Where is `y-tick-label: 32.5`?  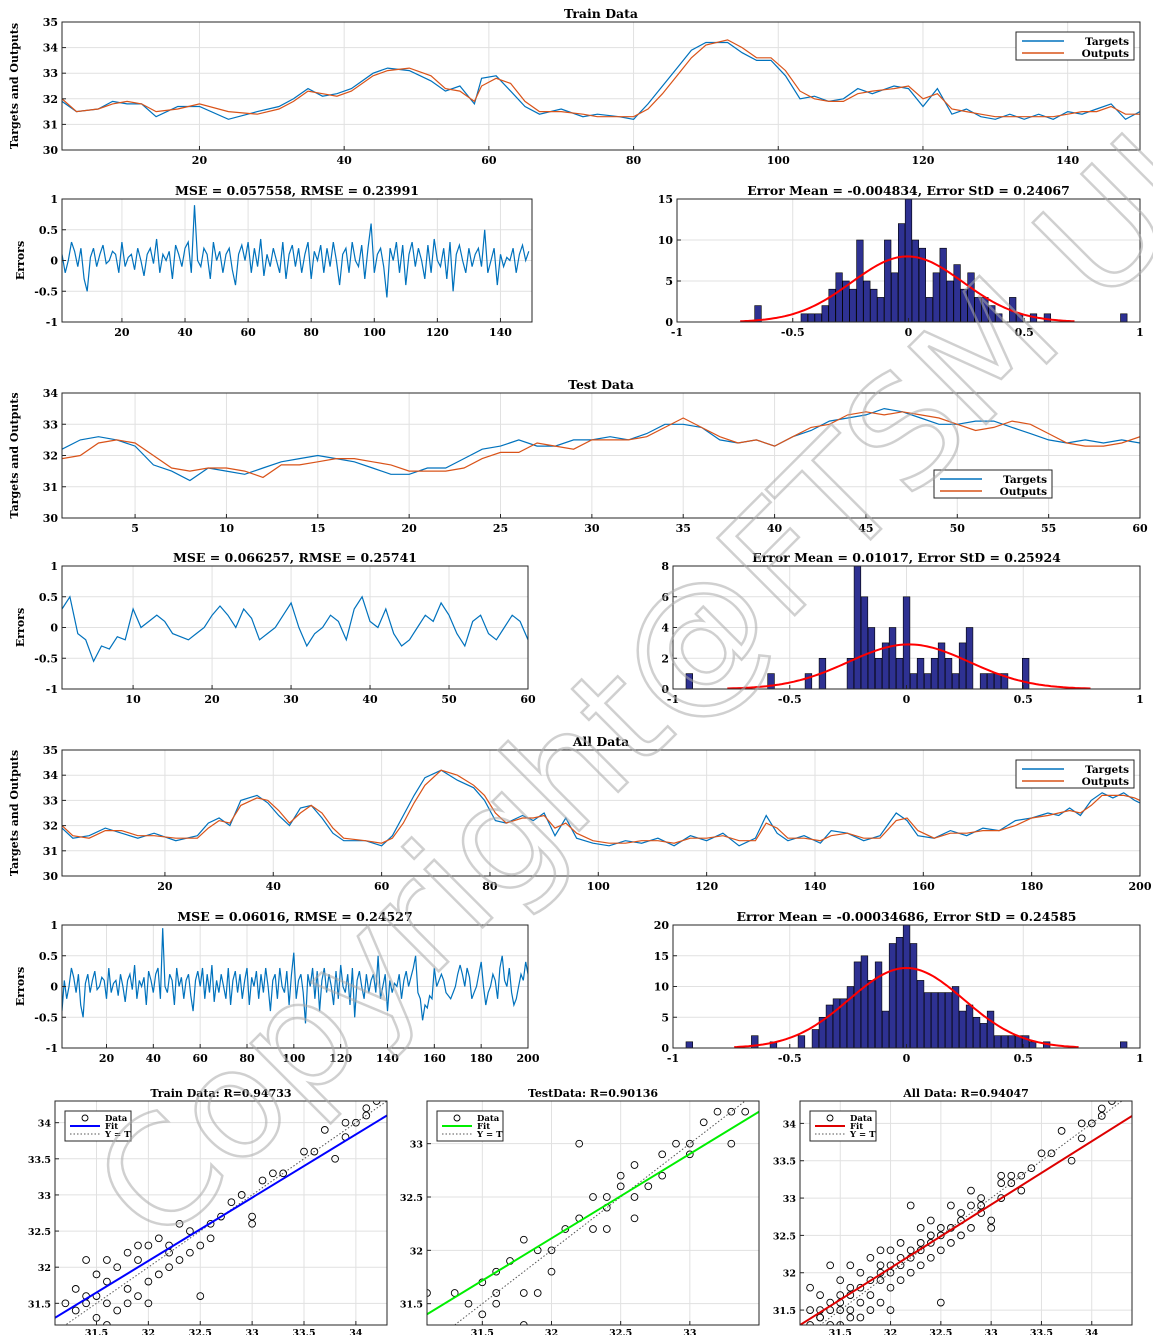
y-tick-label: 32.5 is located at coordinates (39, 1232).